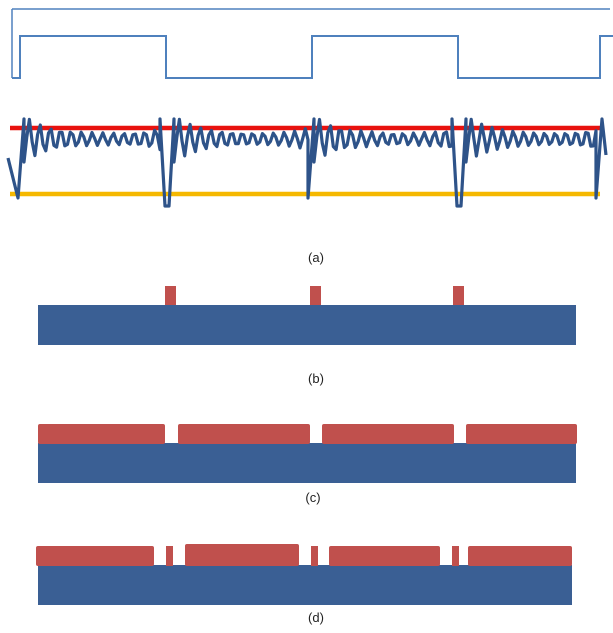 The width and height of the screenshot is (613, 633). Describe the element at coordinates (316, 378) in the screenshot. I see `caption-b: (b)` at that location.